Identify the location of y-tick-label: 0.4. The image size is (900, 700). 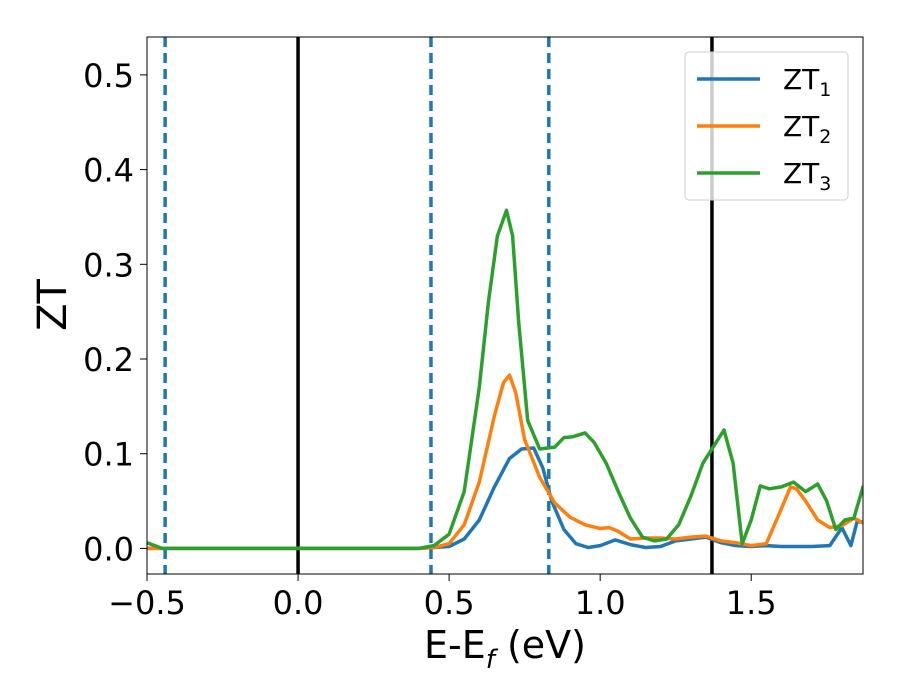
(108, 171).